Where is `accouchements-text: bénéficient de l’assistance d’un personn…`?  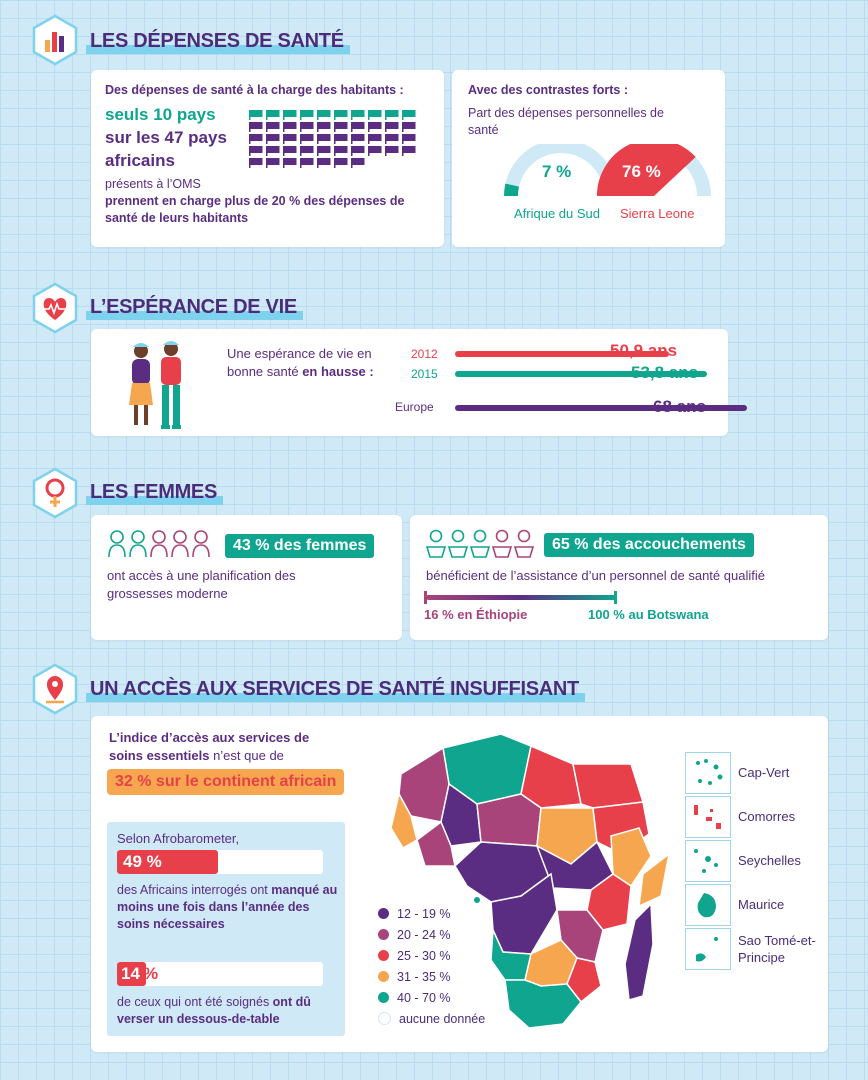 accouchements-text: bénéficient de l’assistance d’un personn… is located at coordinates (595, 575).